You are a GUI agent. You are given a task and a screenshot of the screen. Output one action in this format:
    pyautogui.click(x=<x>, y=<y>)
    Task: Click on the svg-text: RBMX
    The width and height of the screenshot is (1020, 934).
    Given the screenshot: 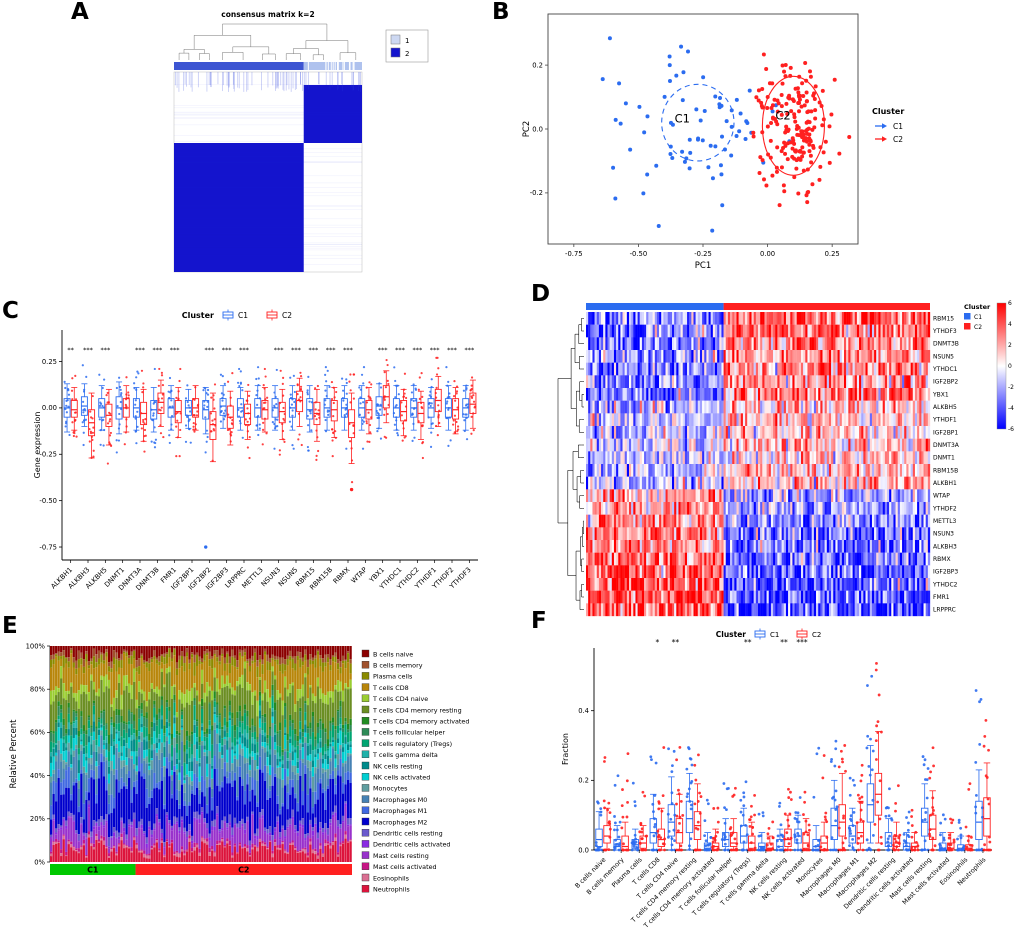 What is the action you would take?
    pyautogui.click(x=342, y=576)
    